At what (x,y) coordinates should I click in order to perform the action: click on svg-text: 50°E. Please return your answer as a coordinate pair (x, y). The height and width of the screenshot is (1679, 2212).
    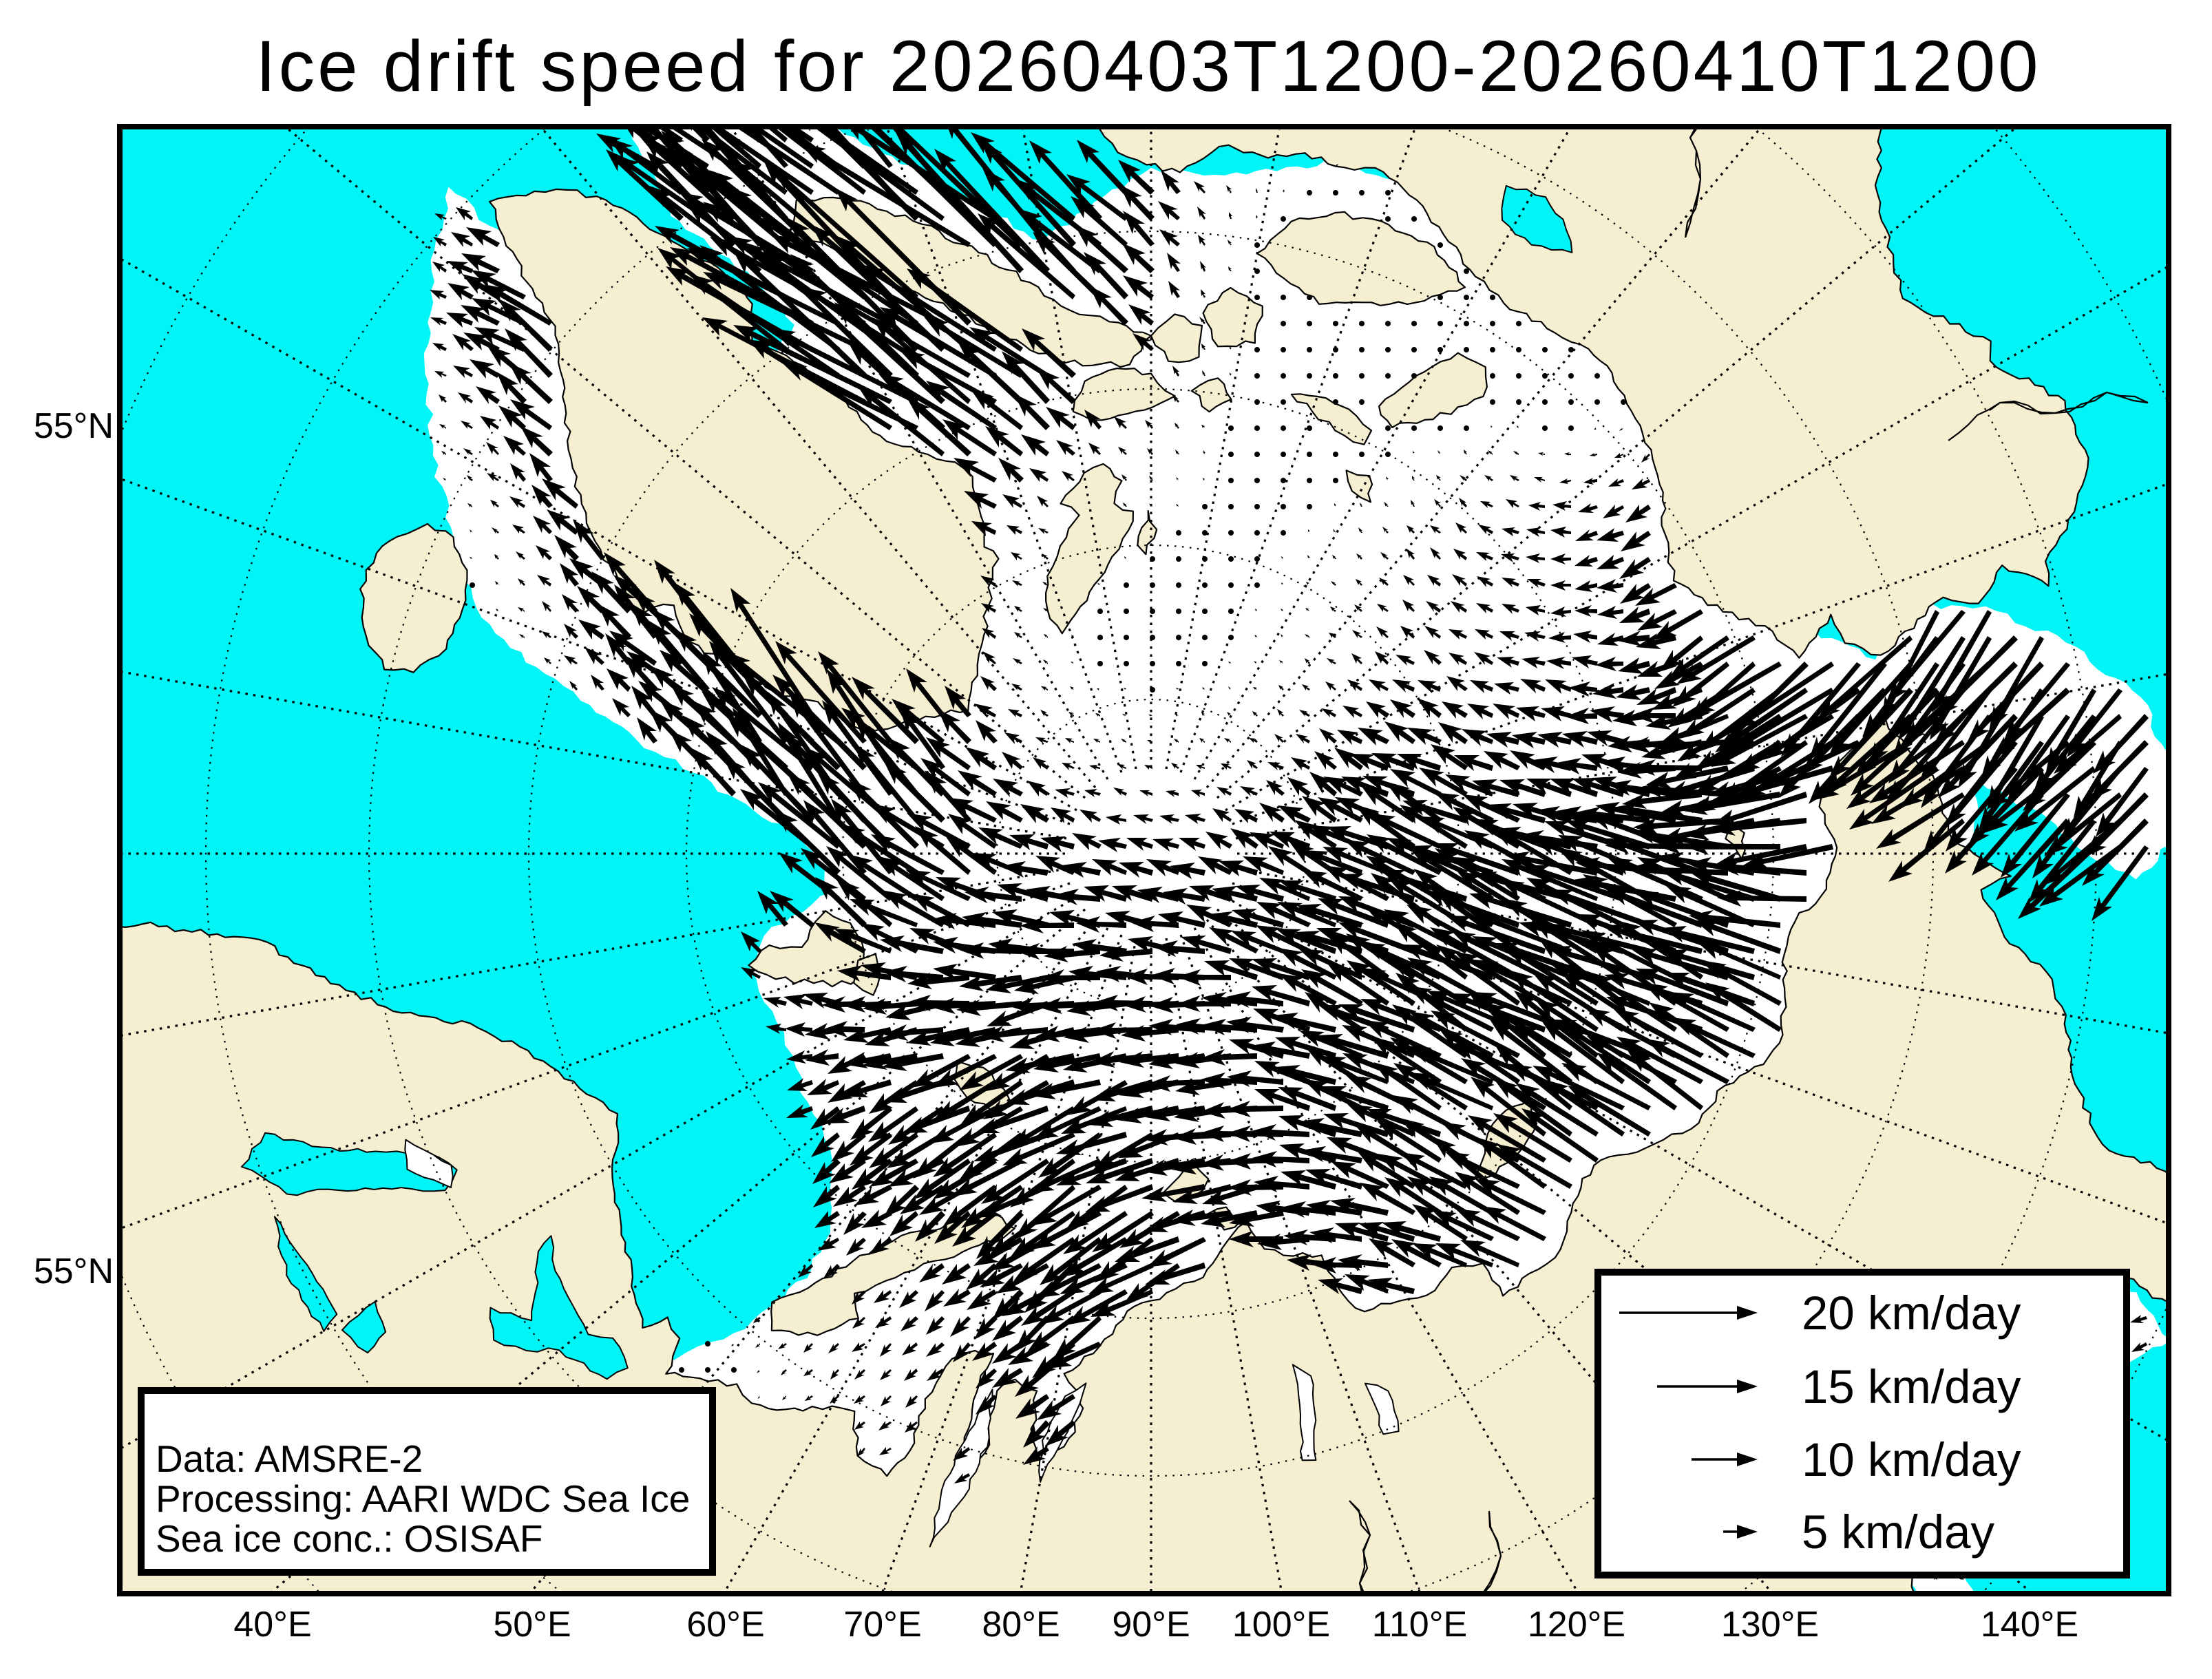
    Looking at the image, I should click on (532, 1625).